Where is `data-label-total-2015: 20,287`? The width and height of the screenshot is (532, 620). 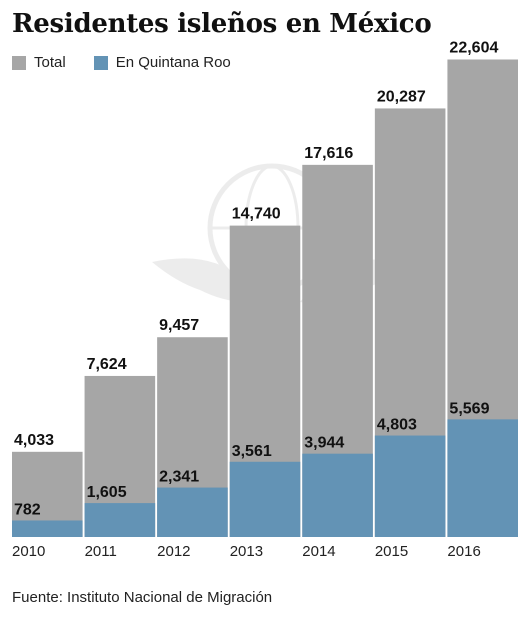
data-label-total-2015: 20,287 is located at coordinates (401, 96).